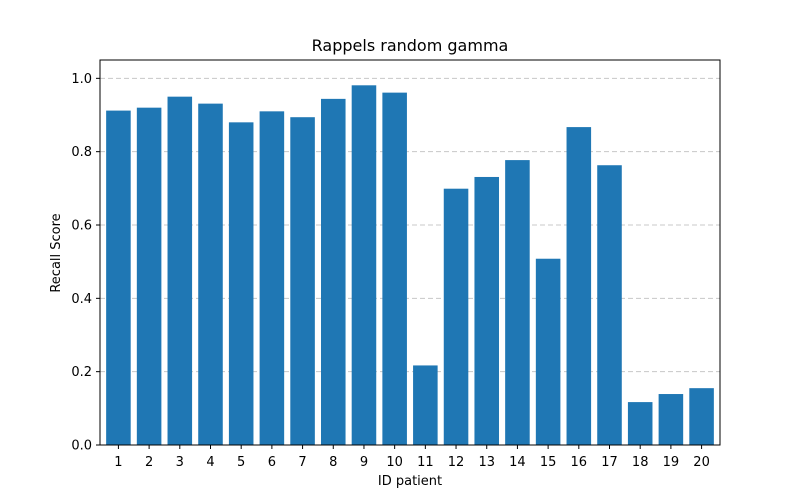 The image size is (800, 500). I want to click on x-tick-label: 19, so click(671, 462).